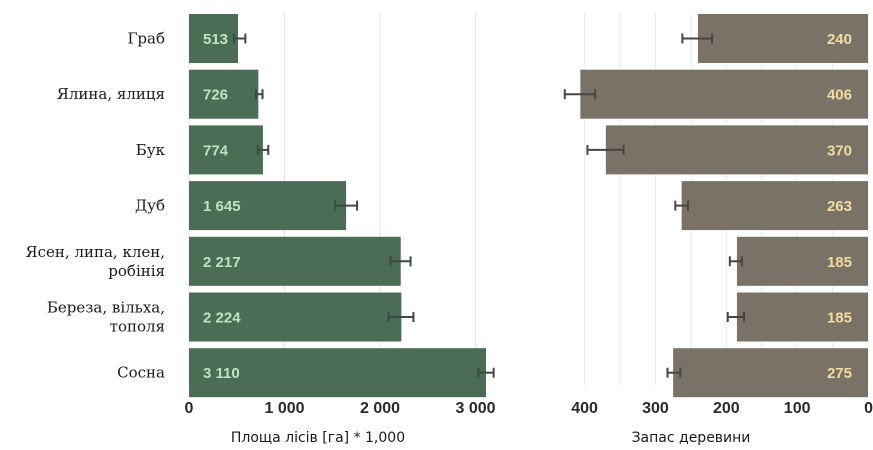 The height and width of the screenshot is (450, 873). Describe the element at coordinates (137, 327) in the screenshot. I see `category-label-line: тополя` at that location.